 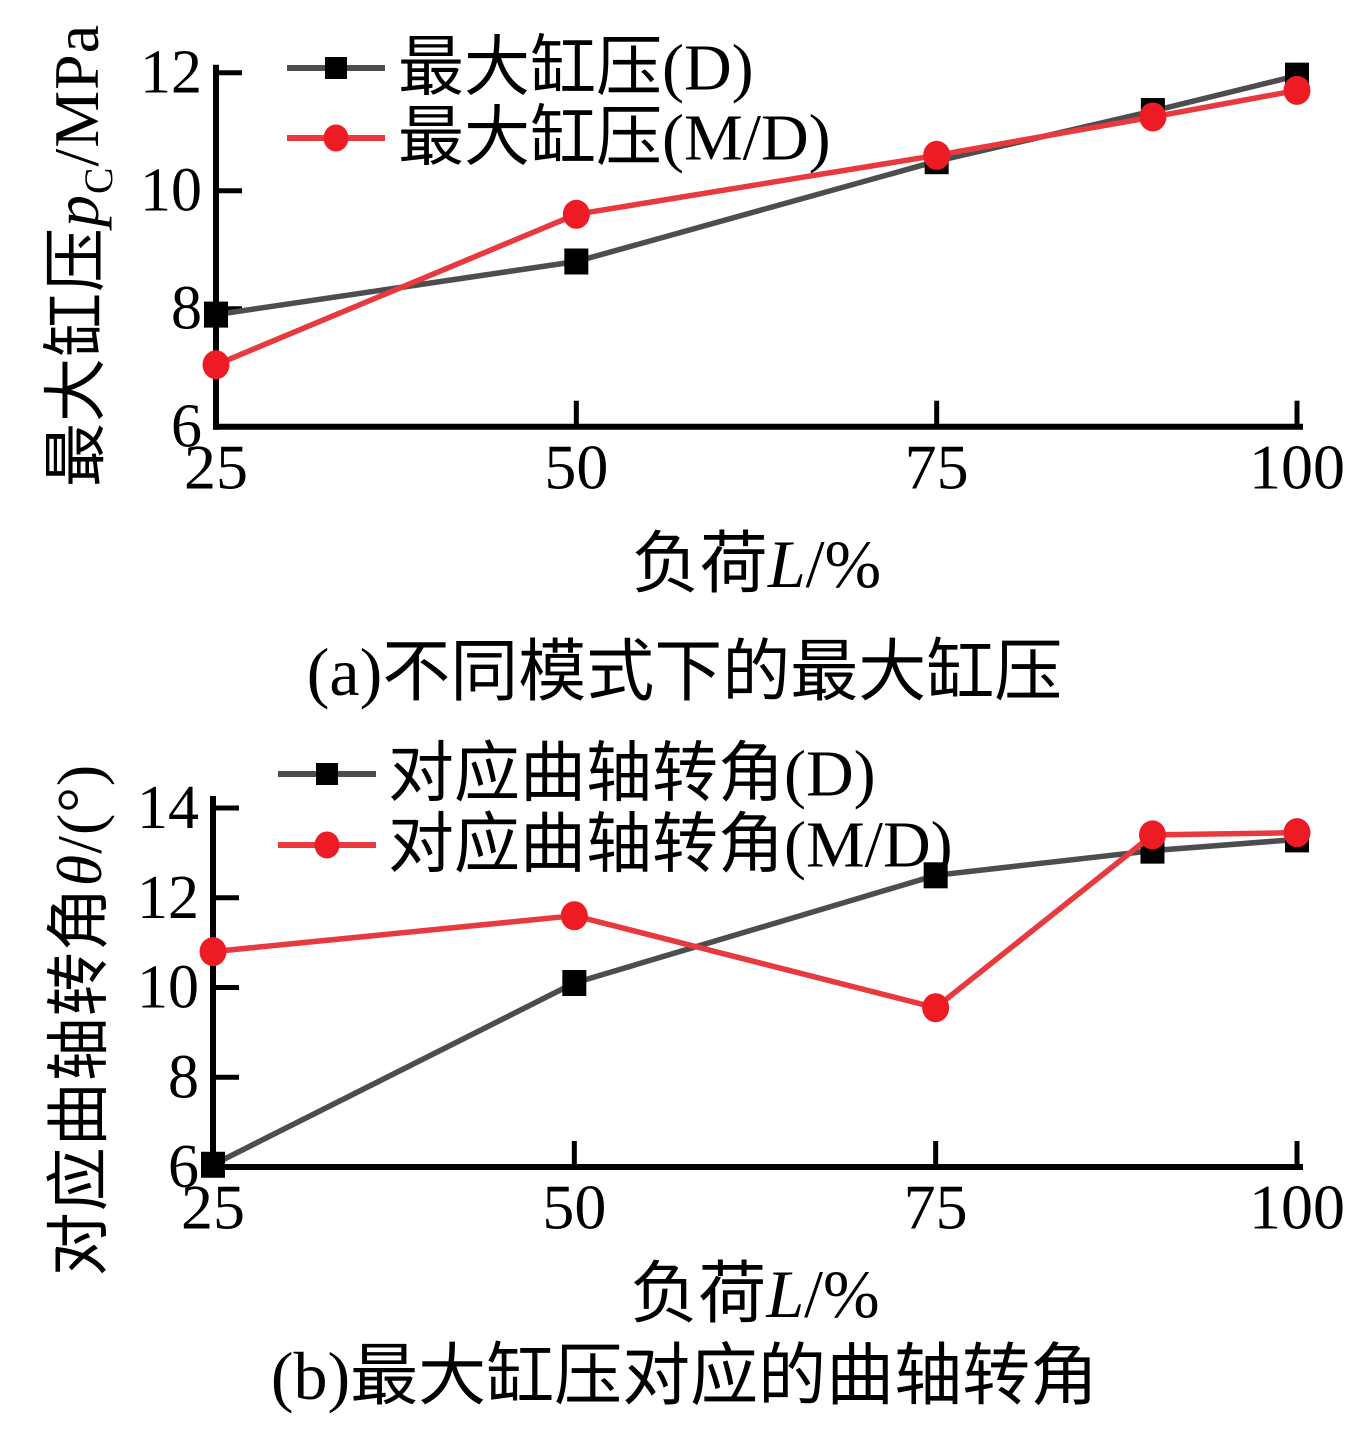 I want to click on legend-item-d: 最大缸压(D), so click(x=520, y=68).